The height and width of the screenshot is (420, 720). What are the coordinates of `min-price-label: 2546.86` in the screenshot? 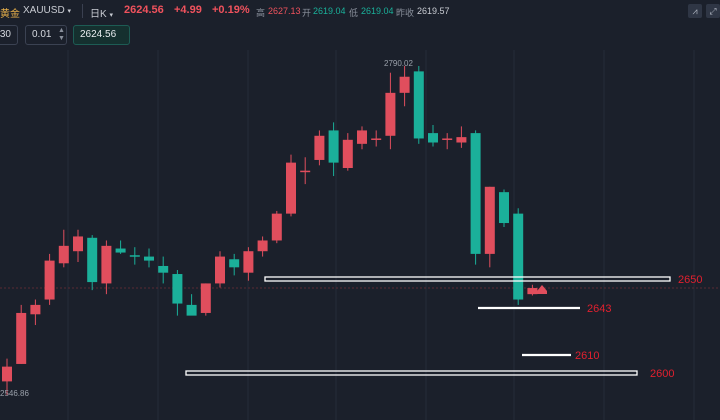 It's located at (14, 393).